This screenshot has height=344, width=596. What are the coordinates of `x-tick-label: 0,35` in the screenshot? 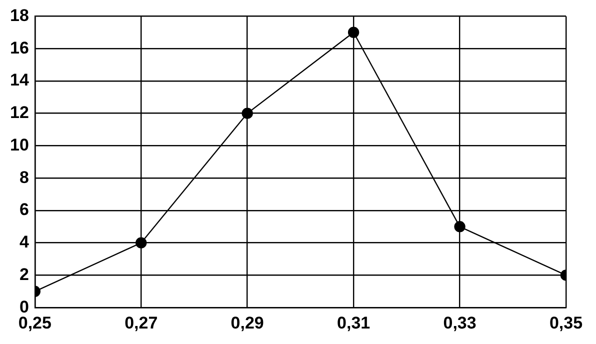 It's located at (566, 322).